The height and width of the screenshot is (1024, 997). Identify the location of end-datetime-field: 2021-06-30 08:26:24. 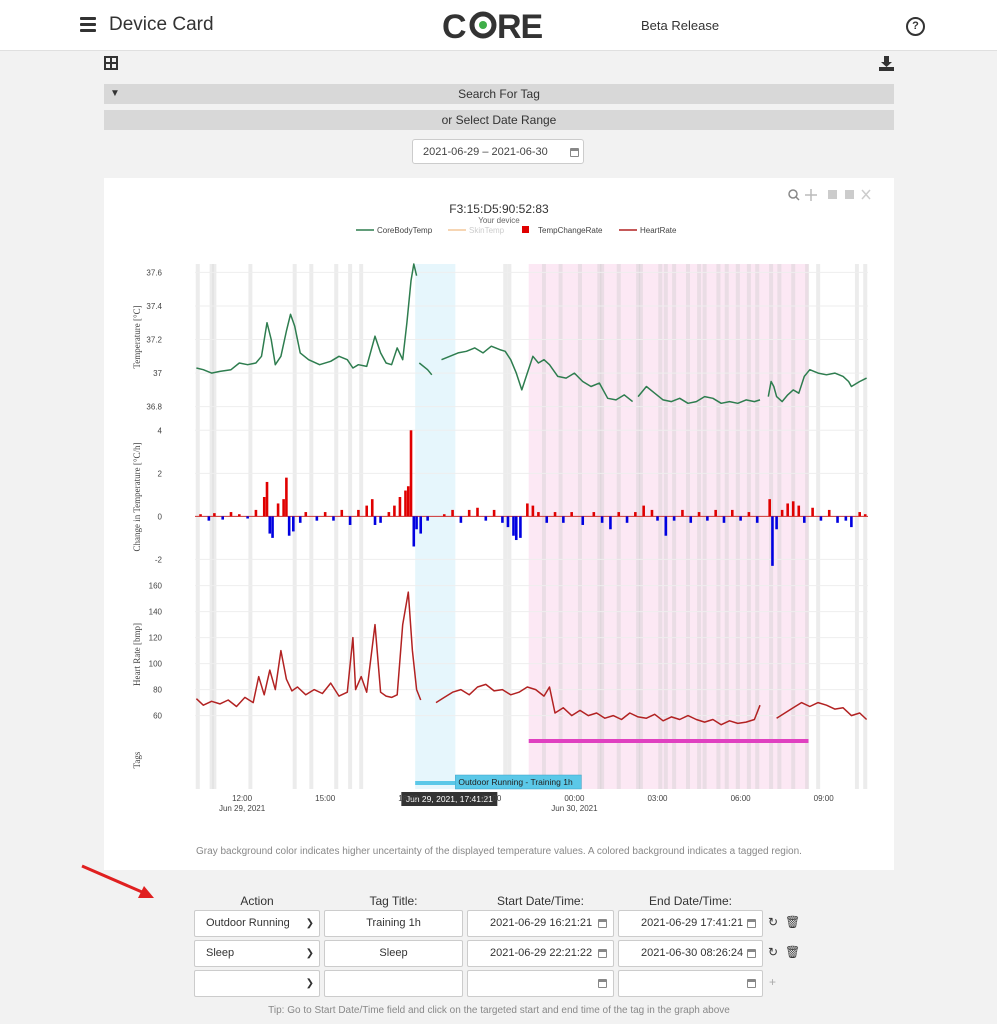
(690, 953).